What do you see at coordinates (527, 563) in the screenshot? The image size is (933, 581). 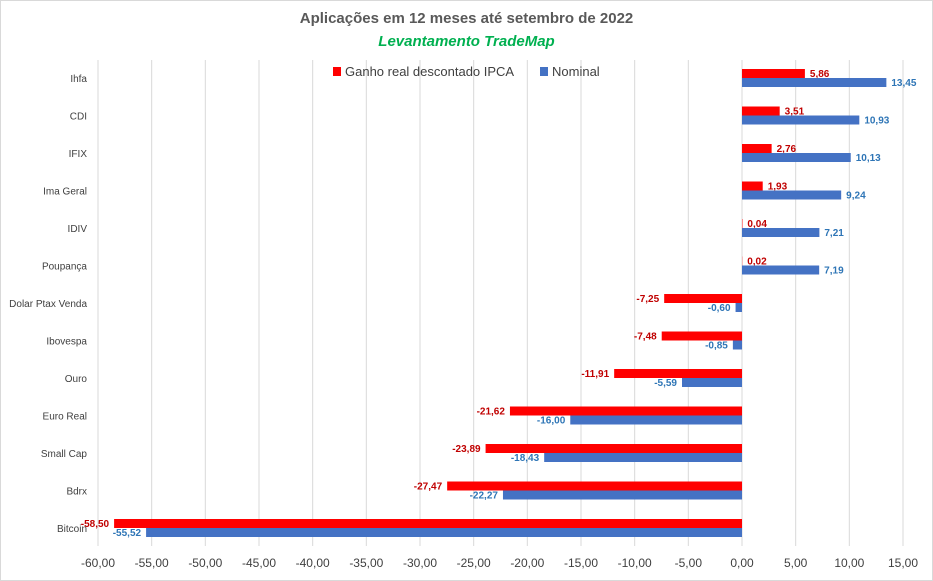 I see `x-tick-label: -20,00` at bounding box center [527, 563].